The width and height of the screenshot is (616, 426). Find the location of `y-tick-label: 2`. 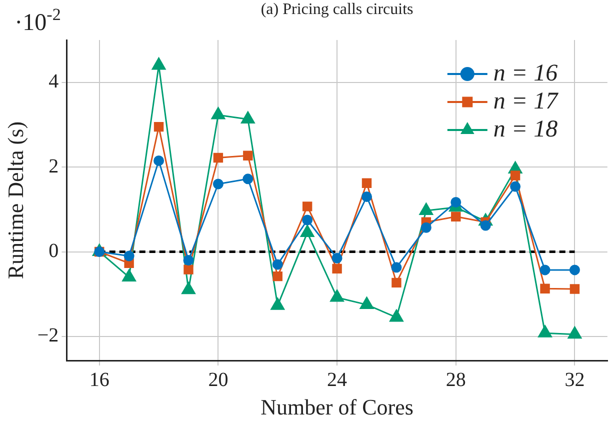

y-tick-label: 2 is located at coordinates (53, 166).